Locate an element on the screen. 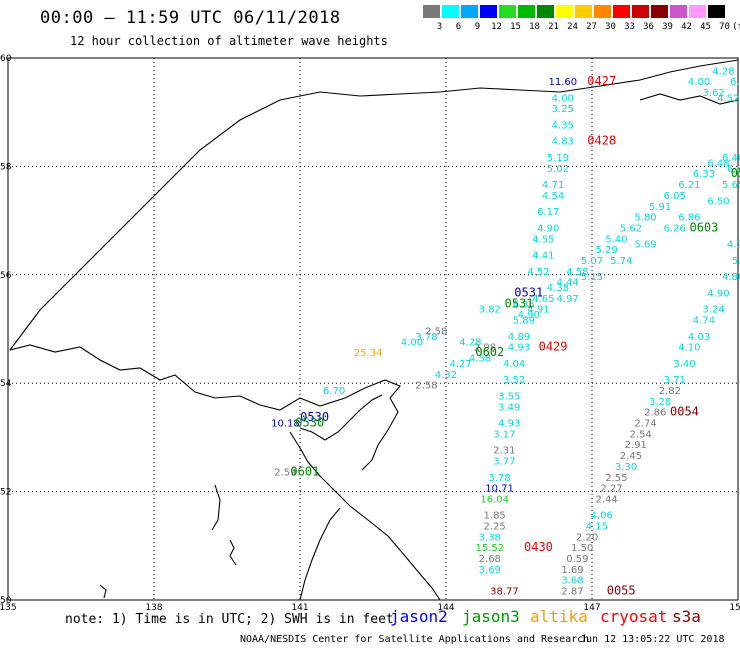 This screenshot has width=740, height=650. swh-label: 5.91 is located at coordinates (660, 207).